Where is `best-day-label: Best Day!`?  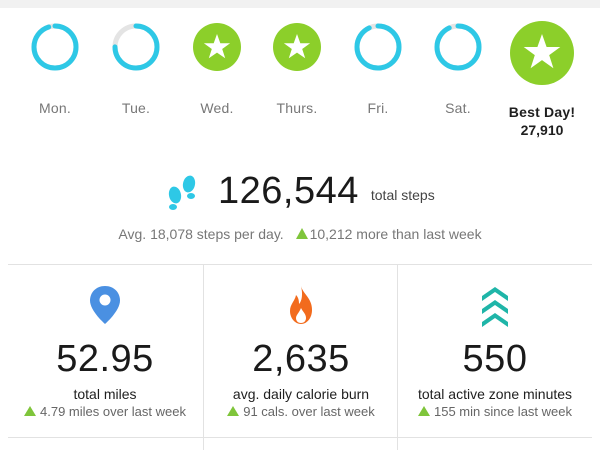
best-day-label: Best Day! is located at coordinates (542, 112).